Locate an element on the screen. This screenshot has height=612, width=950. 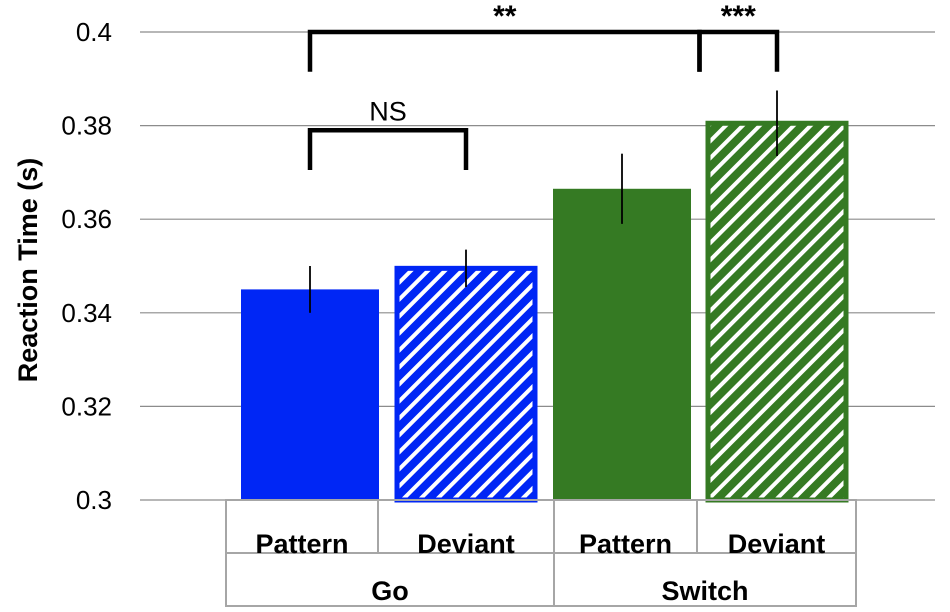
bar-switch-pattern is located at coordinates (622, 344).